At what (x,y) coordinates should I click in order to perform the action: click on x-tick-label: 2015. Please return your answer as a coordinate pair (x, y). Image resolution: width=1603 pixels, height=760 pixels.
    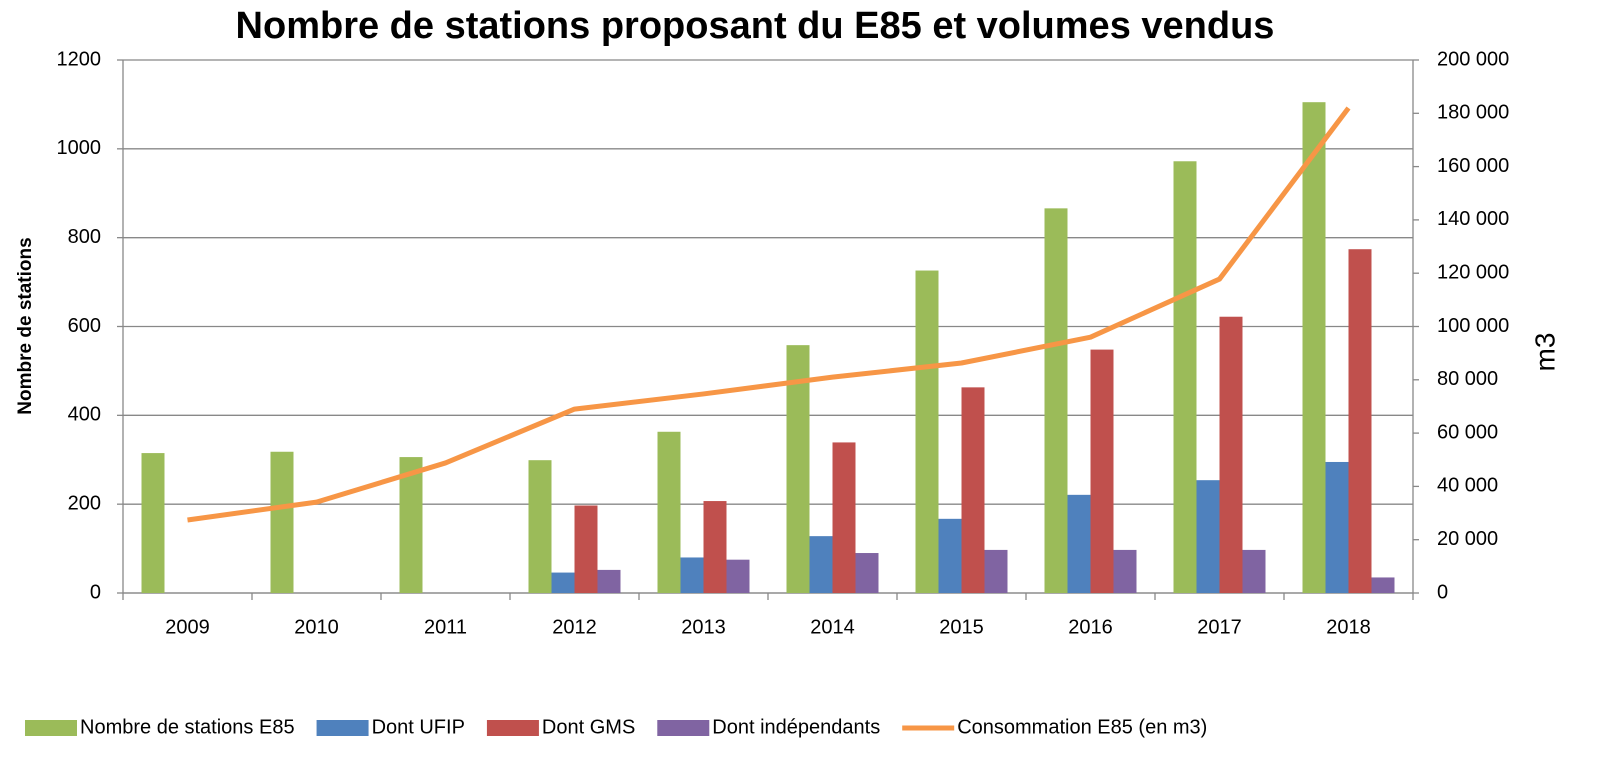
    Looking at the image, I should click on (961, 627).